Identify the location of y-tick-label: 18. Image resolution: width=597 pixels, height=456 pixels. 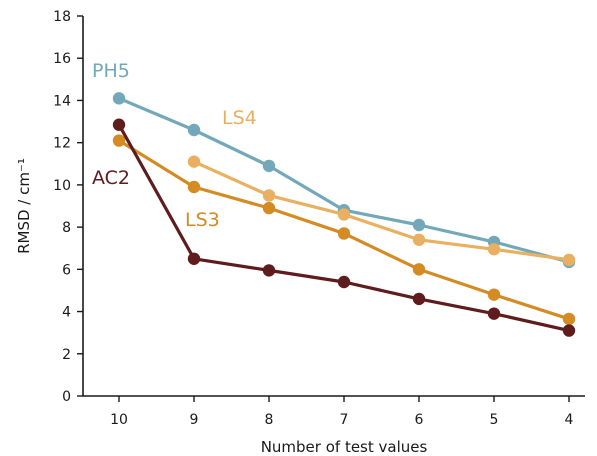
(62, 17).